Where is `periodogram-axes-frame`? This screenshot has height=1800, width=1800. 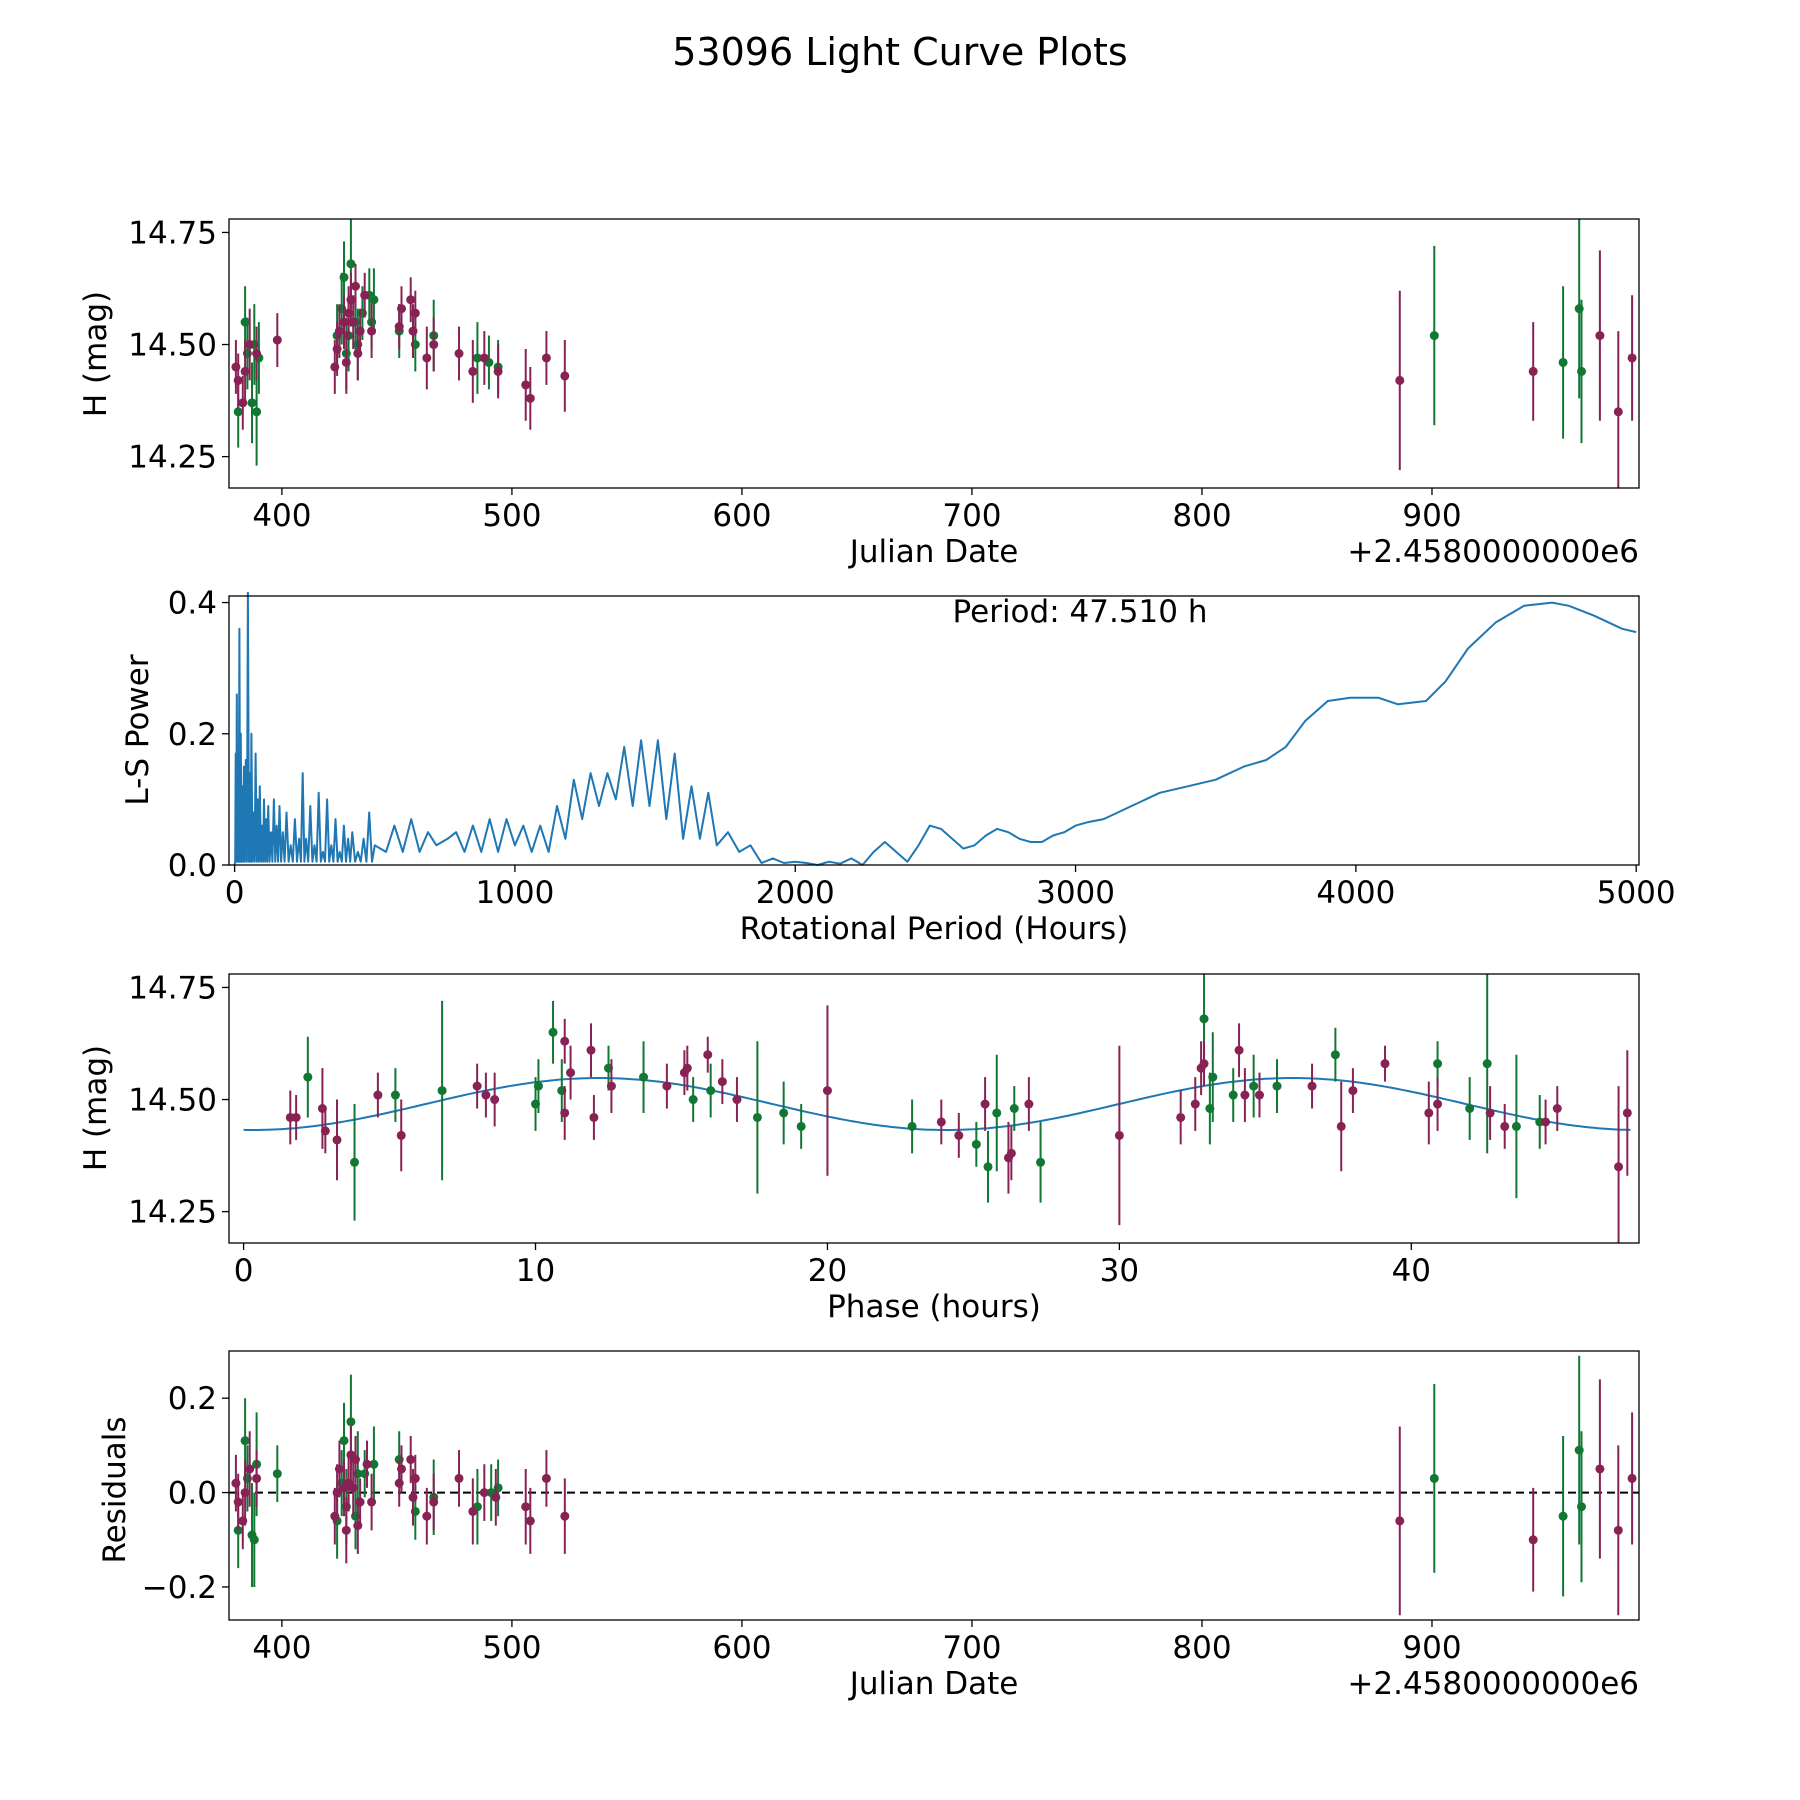
periodogram-axes-frame is located at coordinates (934, 730).